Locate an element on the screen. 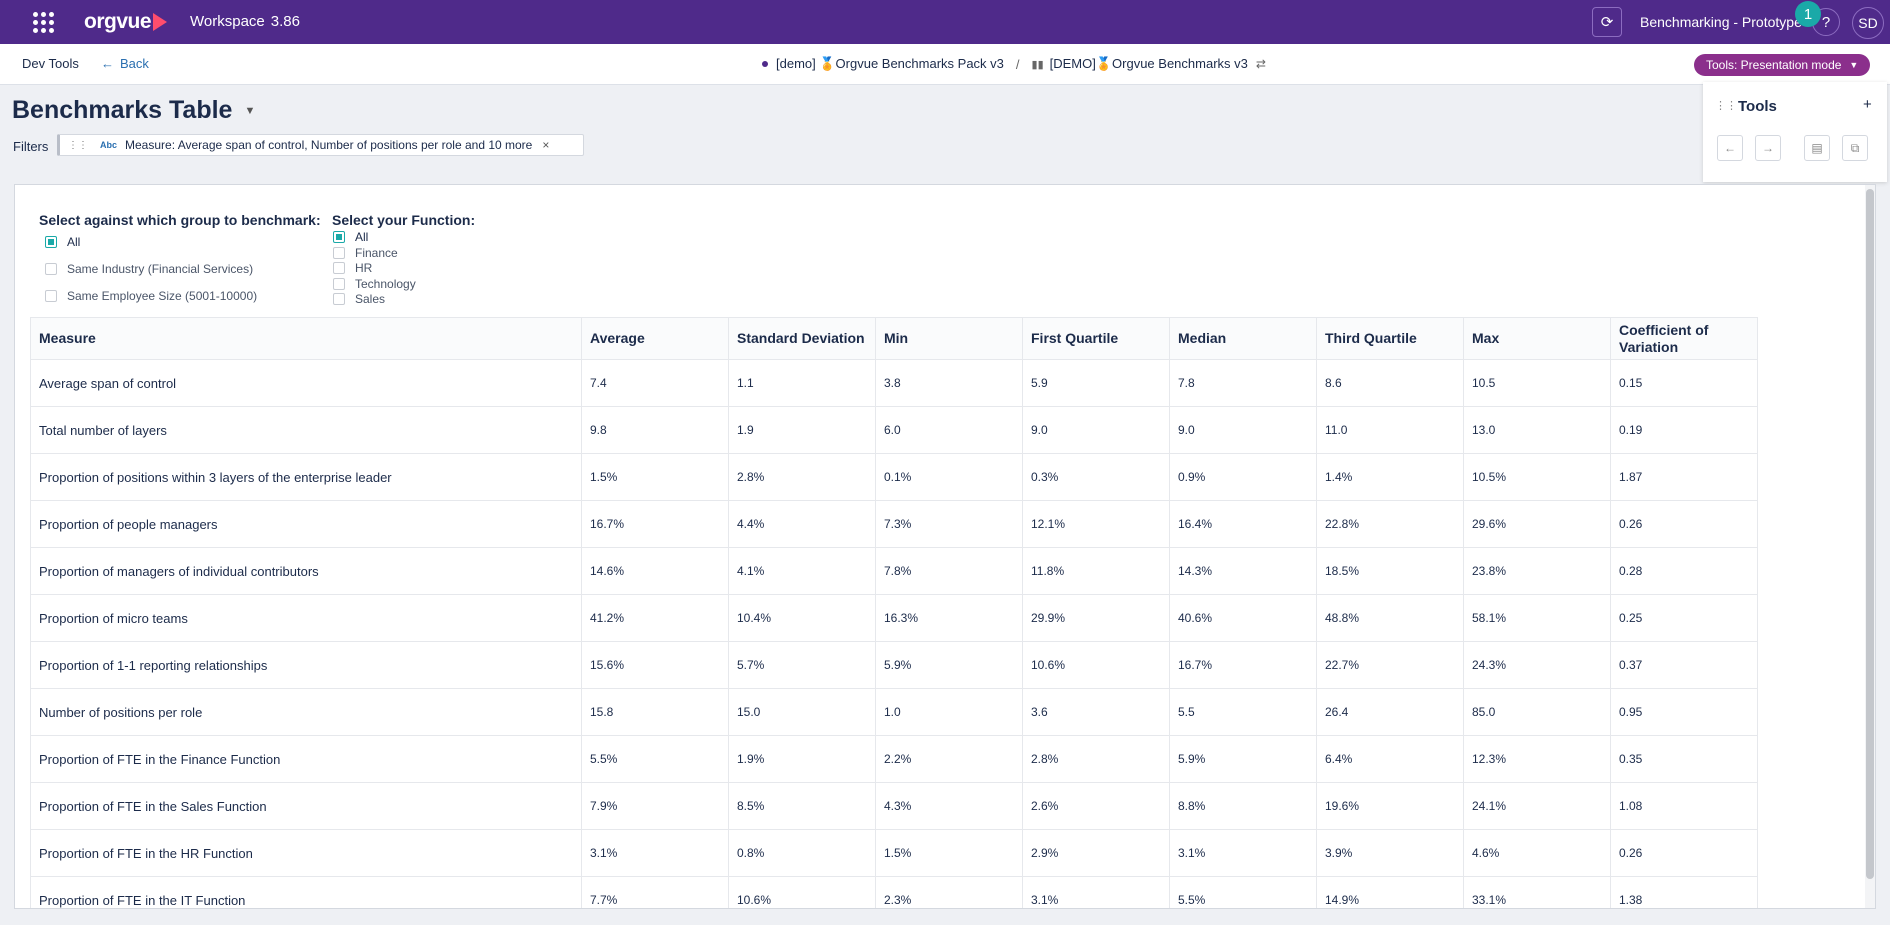 The width and height of the screenshot is (1890, 925). value-cell: 4.1% is located at coordinates (802, 571).